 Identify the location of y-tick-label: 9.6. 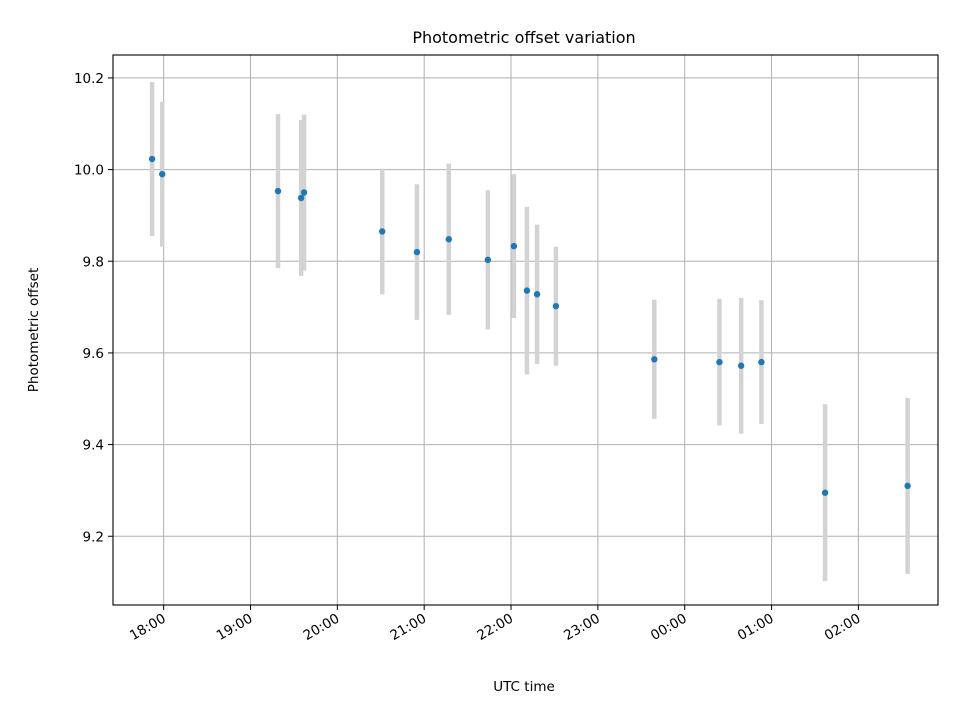
(93, 354).